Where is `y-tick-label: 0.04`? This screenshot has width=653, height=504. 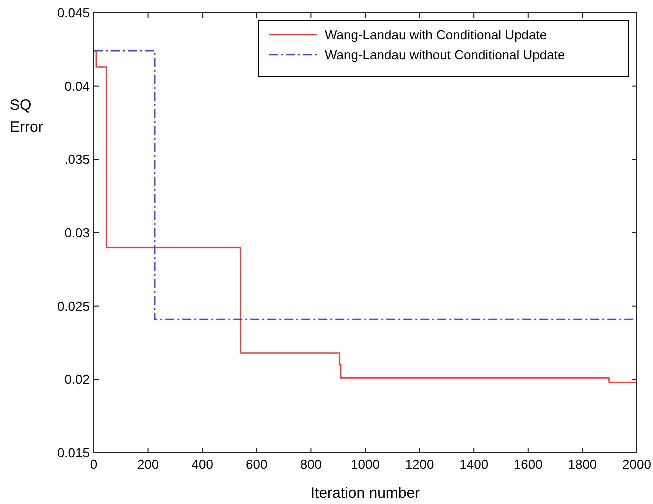 y-tick-label: 0.04 is located at coordinates (77, 86).